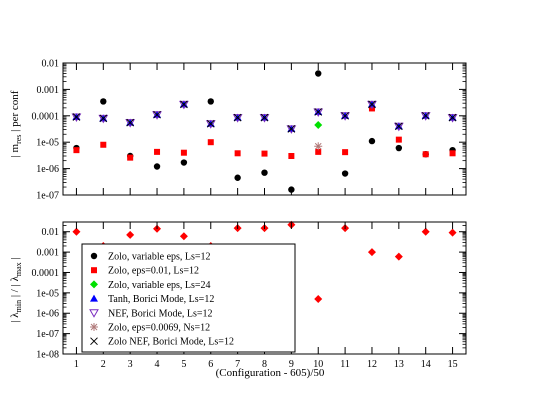 This screenshot has width=537, height=415. I want to click on x-tick-label: 8, so click(264, 364).